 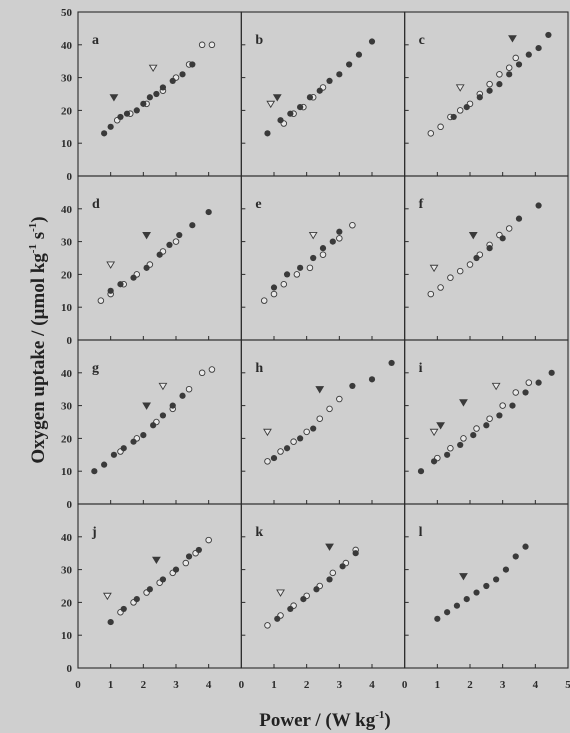 I want to click on panel-h-frame, so click(x=323, y=422).